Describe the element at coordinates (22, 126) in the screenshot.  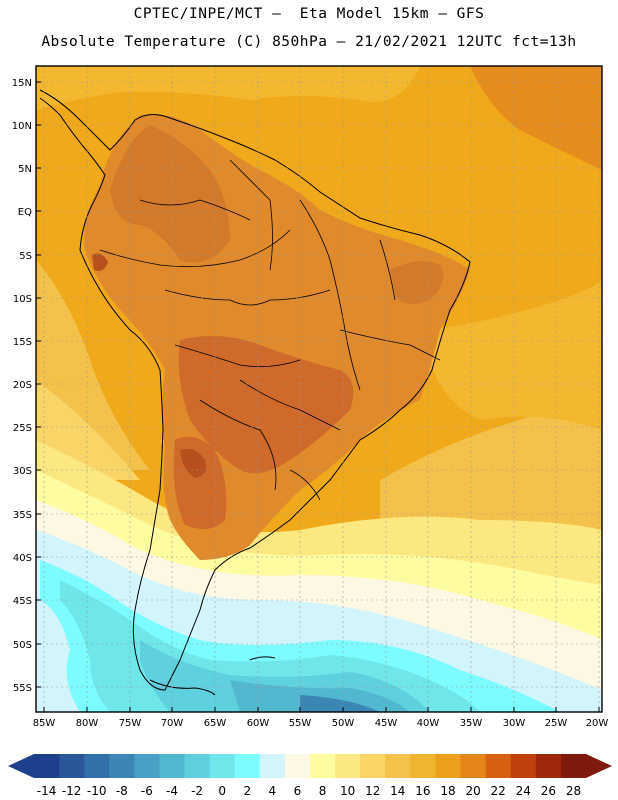
I see `lat-label: 10N` at that location.